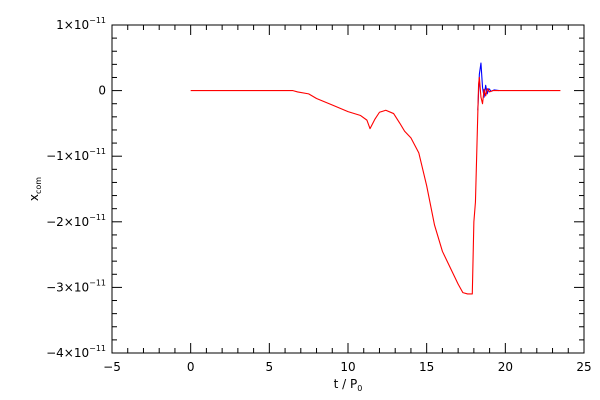  I want to click on x-axis-label-main: t / P, so click(346, 384).